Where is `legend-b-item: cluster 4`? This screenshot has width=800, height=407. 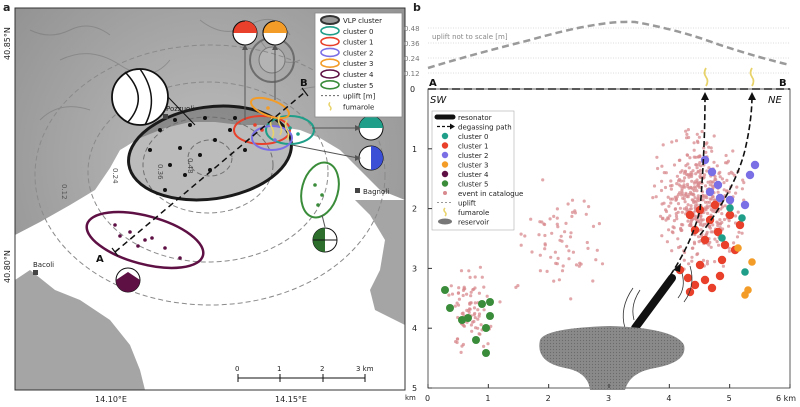 legend-b-item: cluster 4 is located at coordinates (465, 174).